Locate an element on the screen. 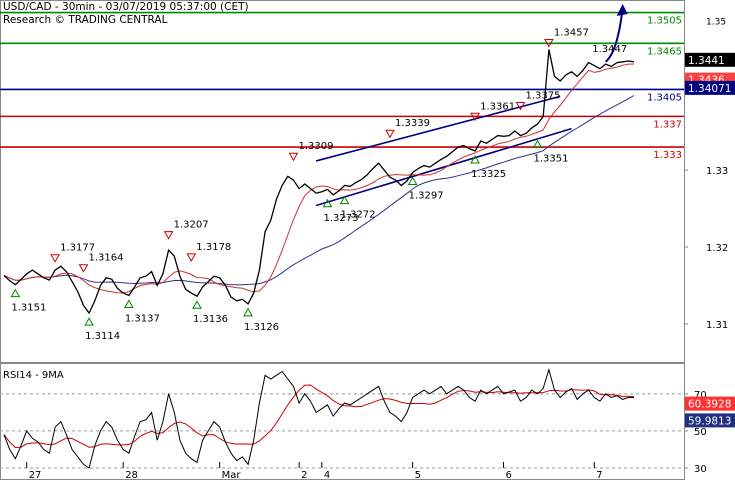 This screenshot has height=480, width=735. swing-high-label: 1.3164 is located at coordinates (105, 258).